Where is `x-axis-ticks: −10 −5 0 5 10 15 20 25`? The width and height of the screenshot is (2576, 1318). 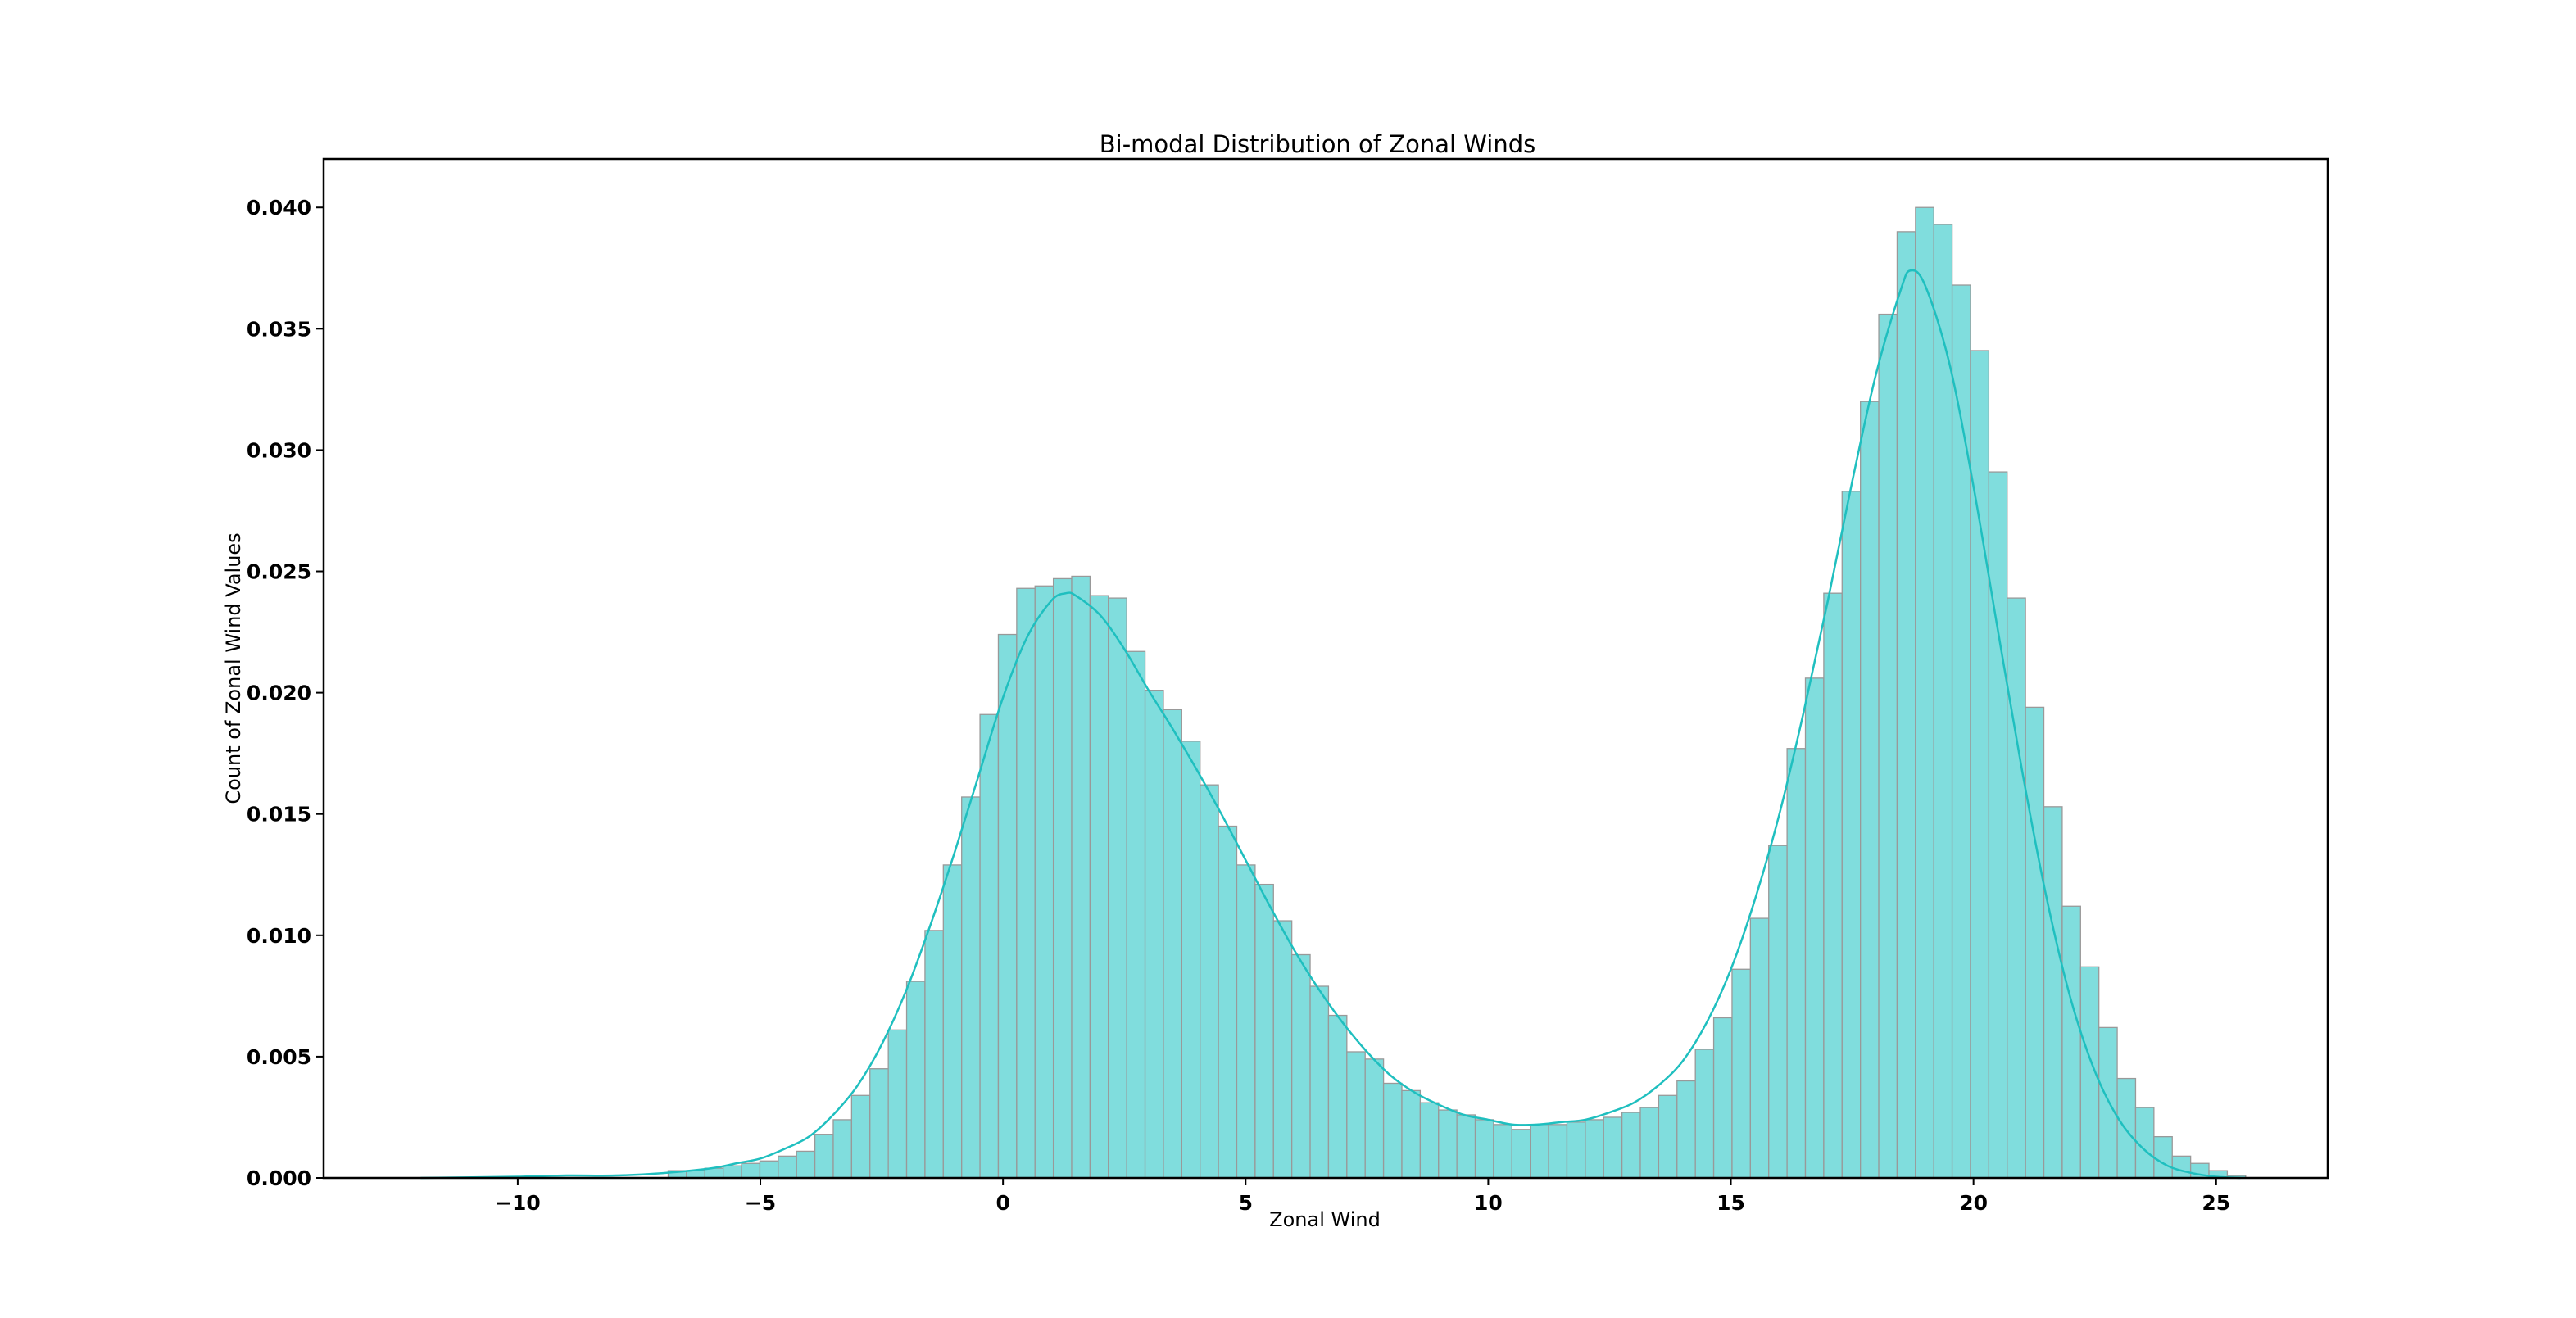
x-axis-ticks: −10 −5 0 5 10 15 20 25 is located at coordinates (1362, 1197).